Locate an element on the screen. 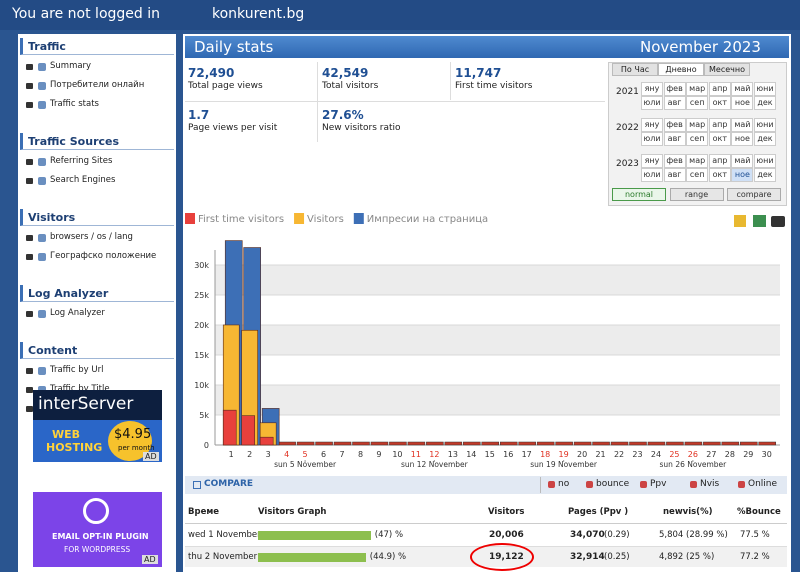 The image size is (800, 572). nav-link: Search Engines is located at coordinates (83, 180).